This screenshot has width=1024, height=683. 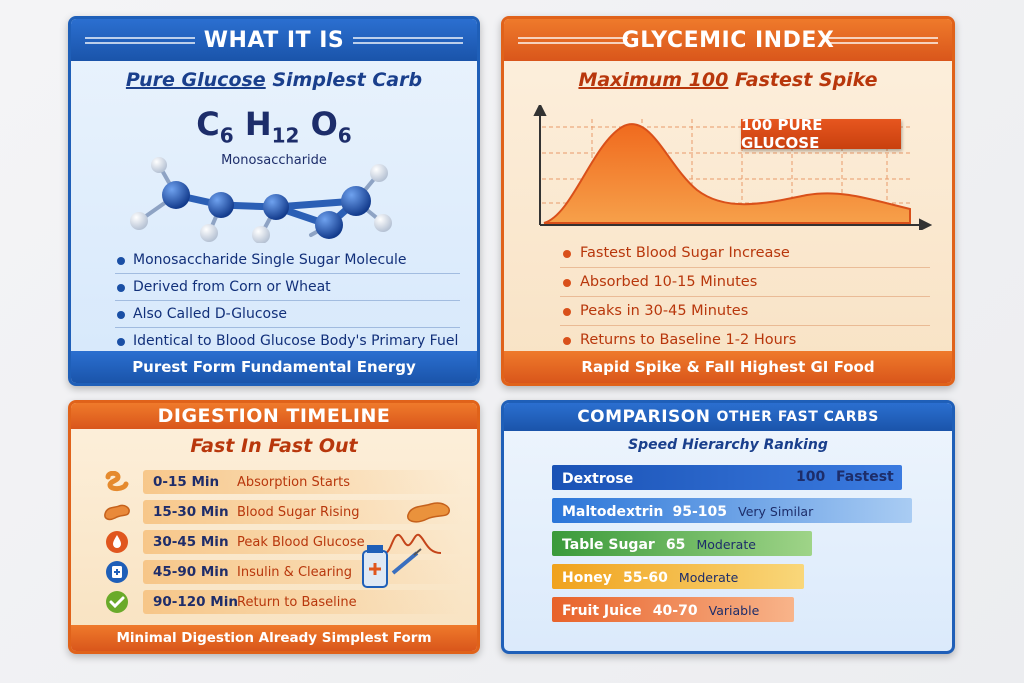 I want to click on glucose-molecule-icon, so click(x=261, y=200).